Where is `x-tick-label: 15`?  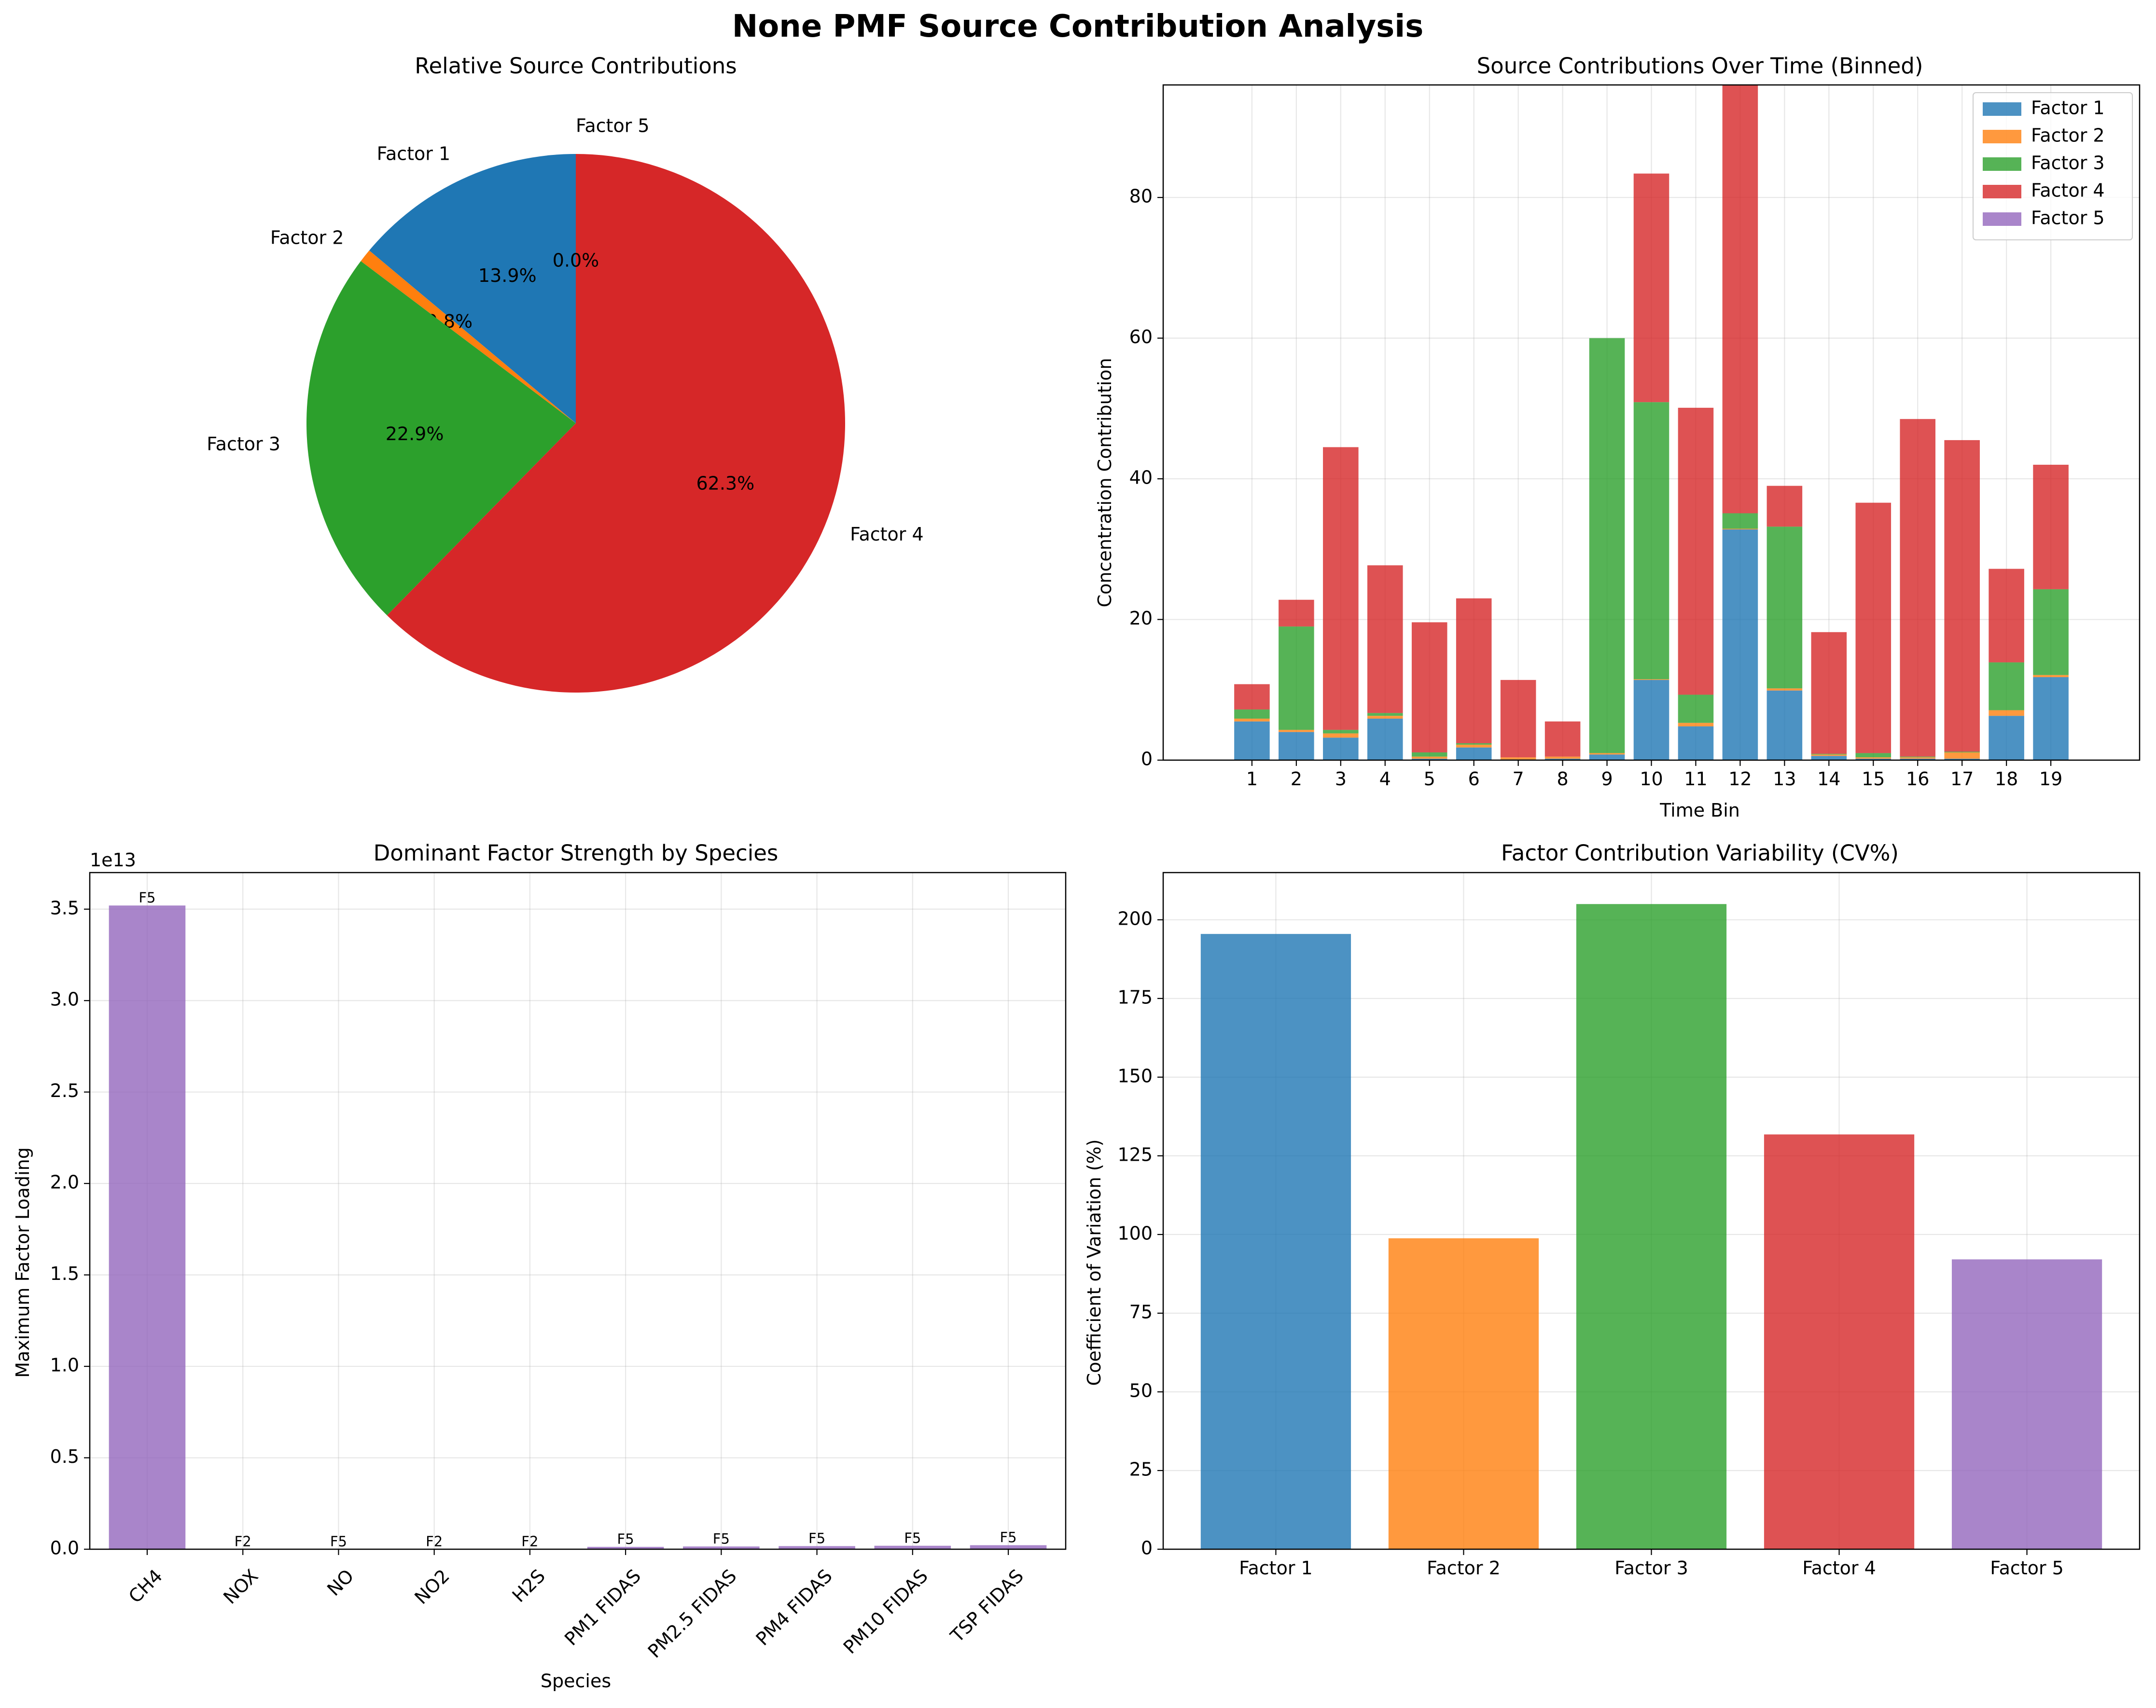
x-tick-label: 15 is located at coordinates (1873, 779).